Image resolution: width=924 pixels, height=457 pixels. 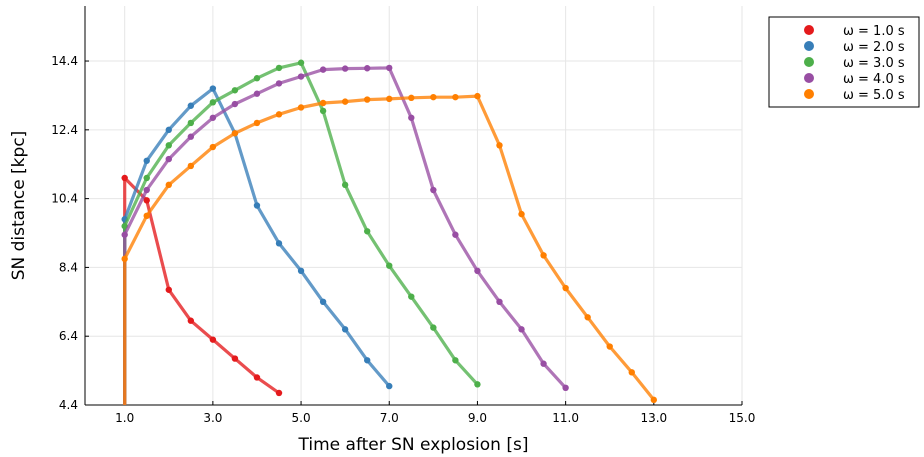 What do you see at coordinates (389, 418) in the screenshot?
I see `x-tick-label: 7.0` at bounding box center [389, 418].